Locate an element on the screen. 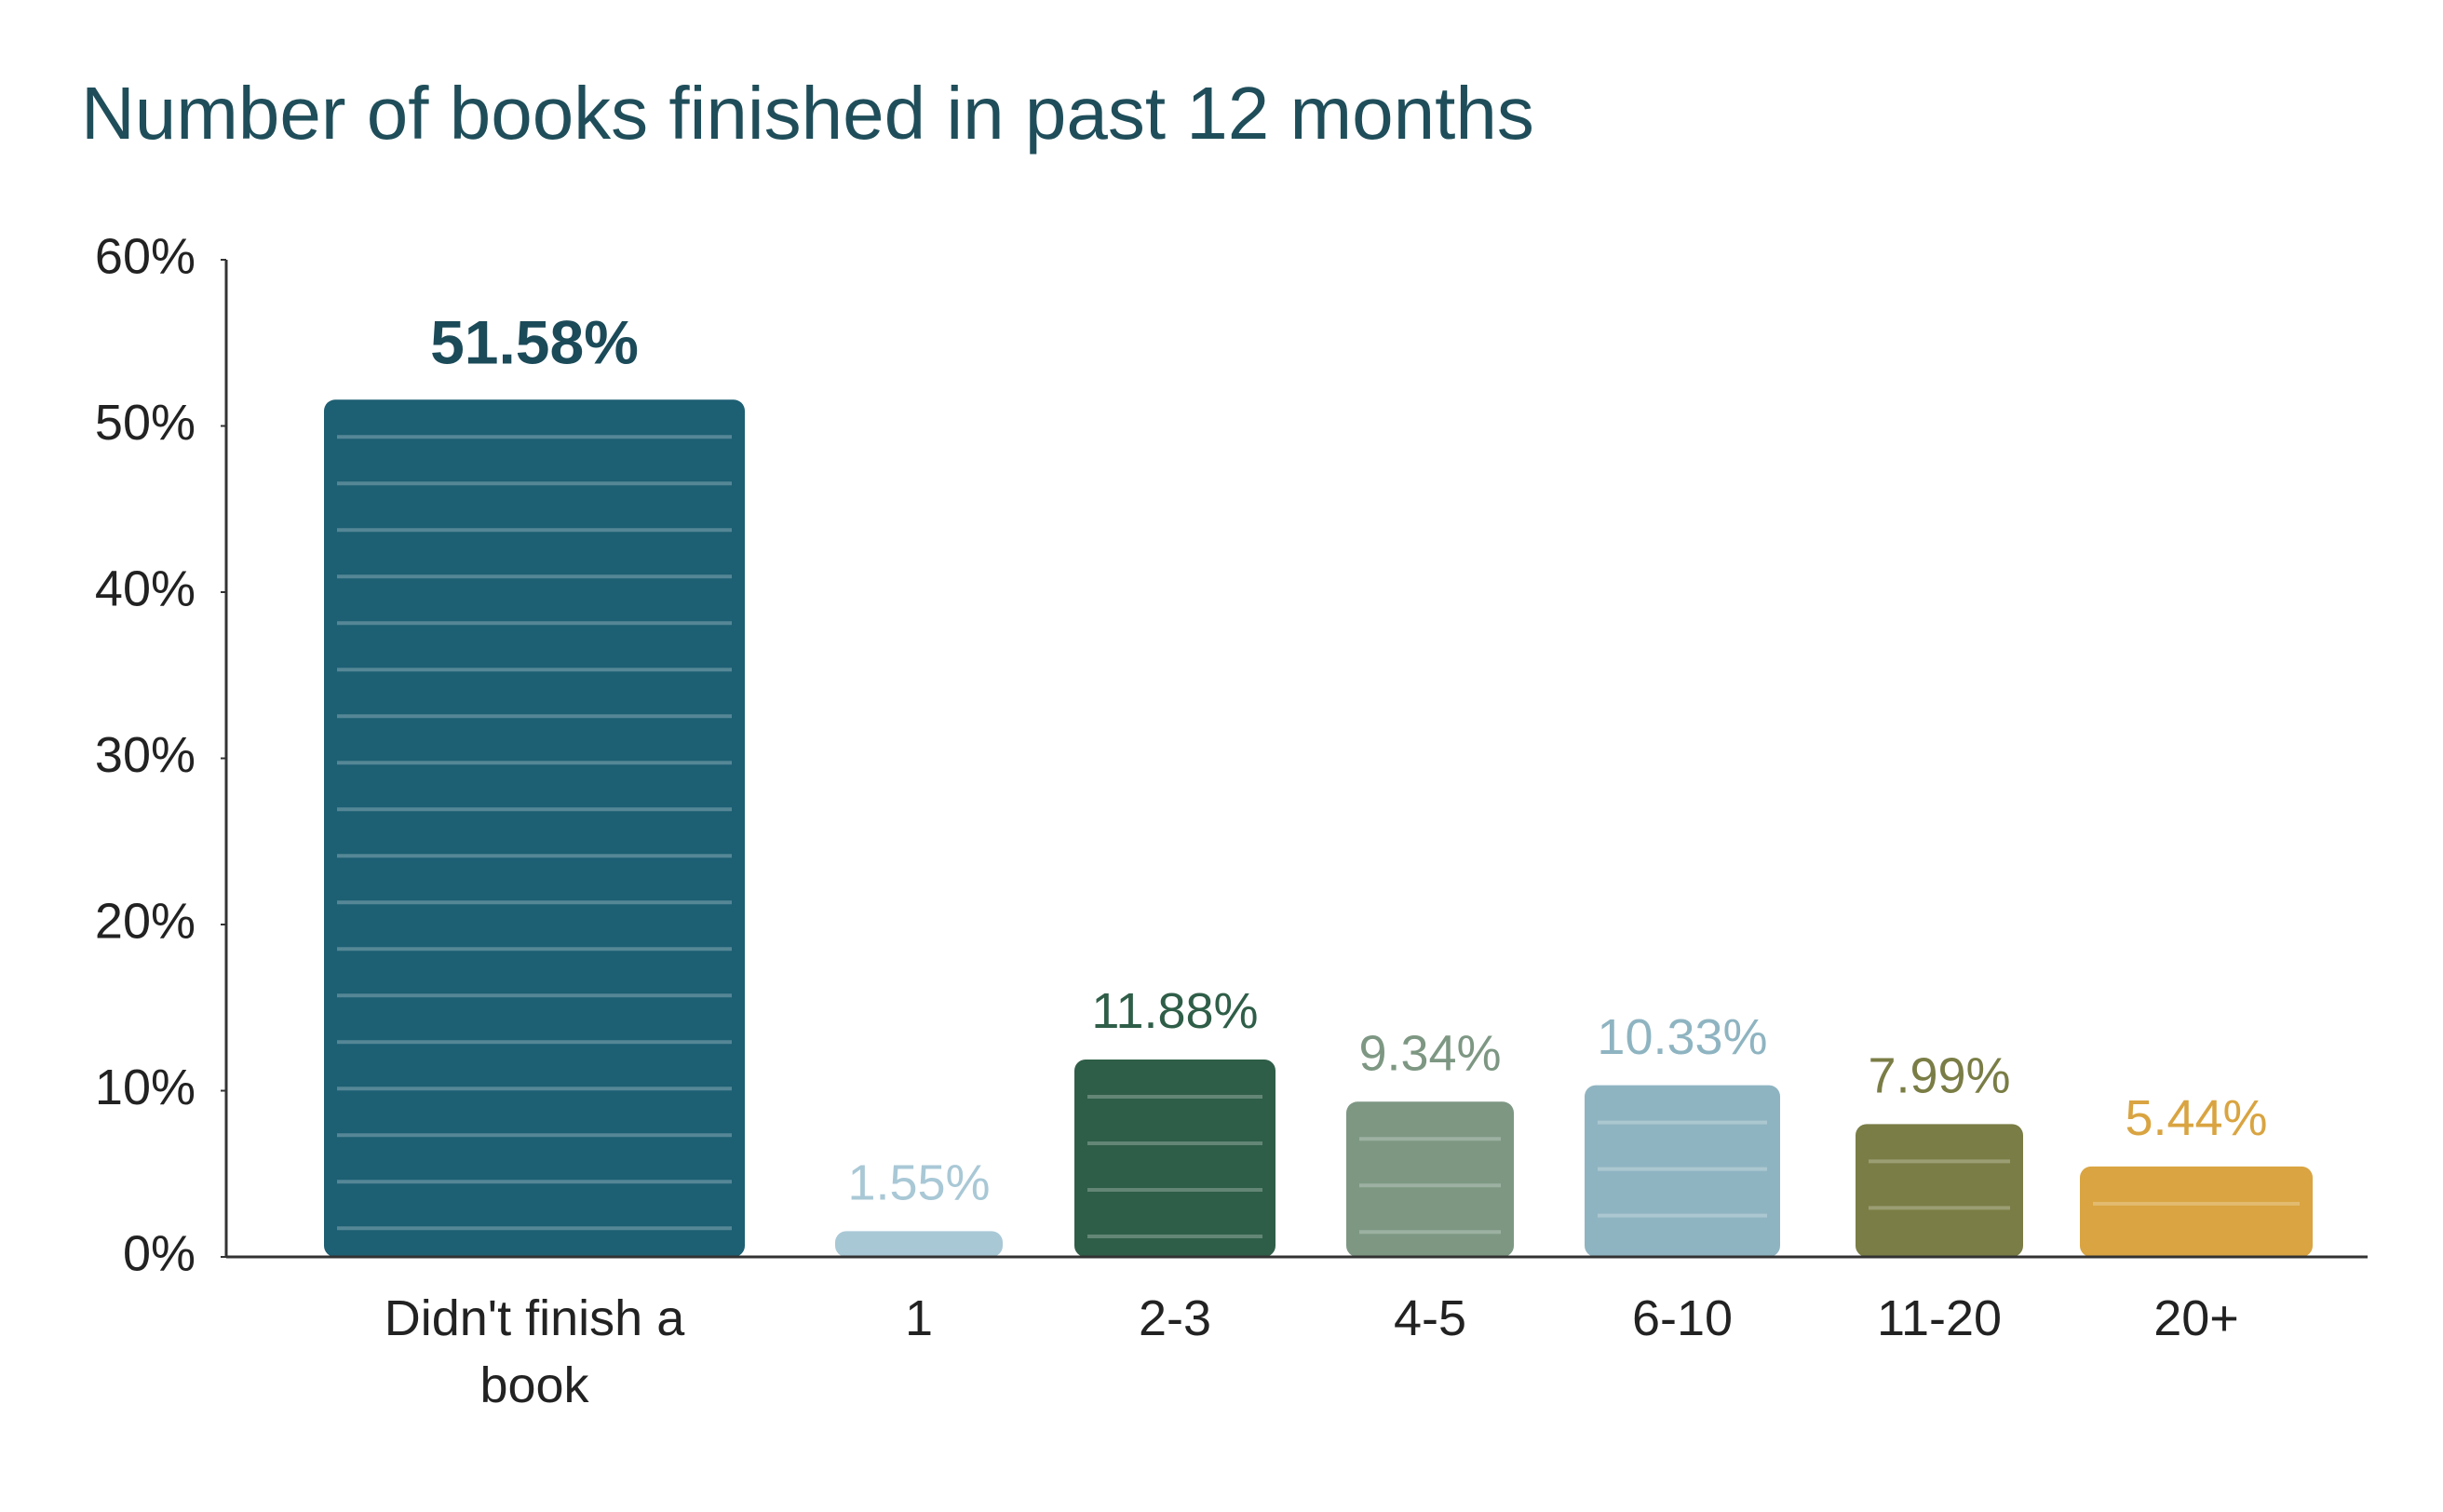 The width and height of the screenshot is (2443, 1512). x-tick-label: 11-20 is located at coordinates (1939, 1318).